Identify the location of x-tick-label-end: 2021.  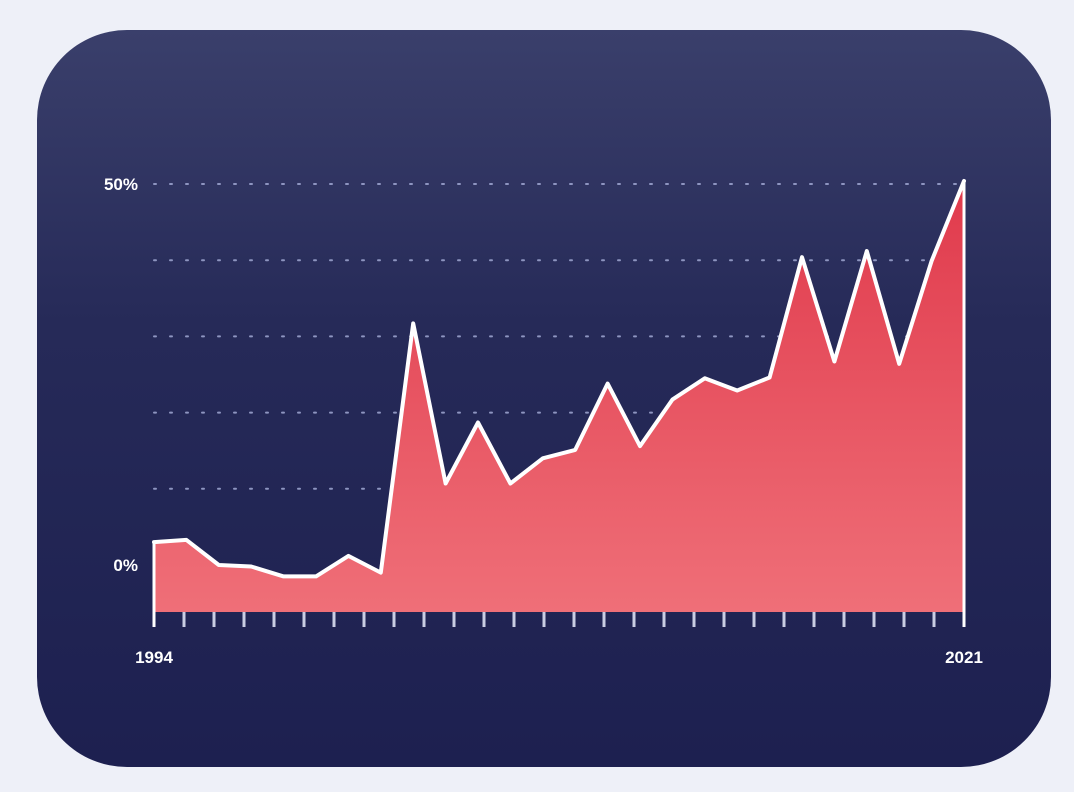
(964, 657).